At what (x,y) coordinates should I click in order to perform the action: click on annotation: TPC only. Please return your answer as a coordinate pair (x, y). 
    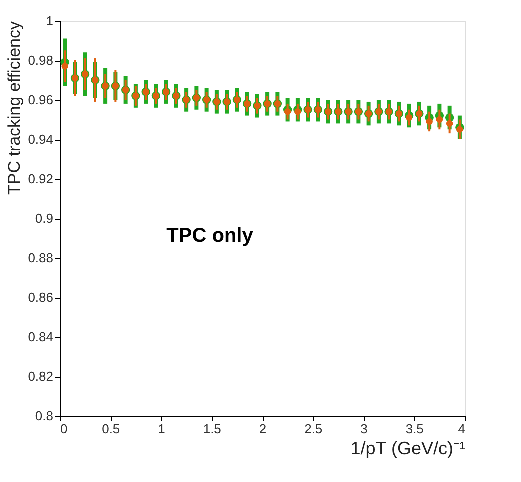
    Looking at the image, I should click on (210, 236).